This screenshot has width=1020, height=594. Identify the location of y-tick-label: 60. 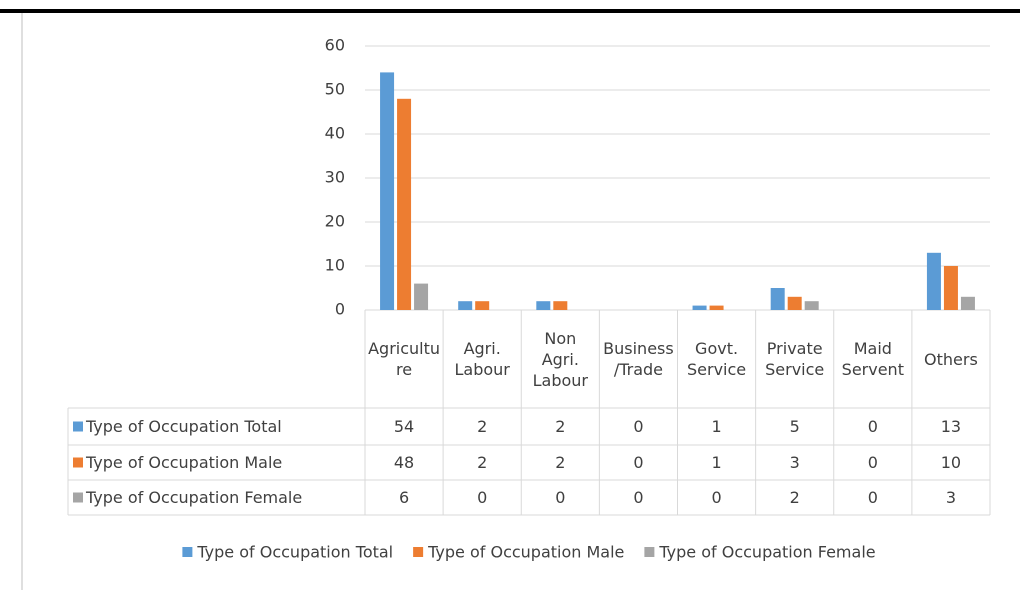
(335, 45).